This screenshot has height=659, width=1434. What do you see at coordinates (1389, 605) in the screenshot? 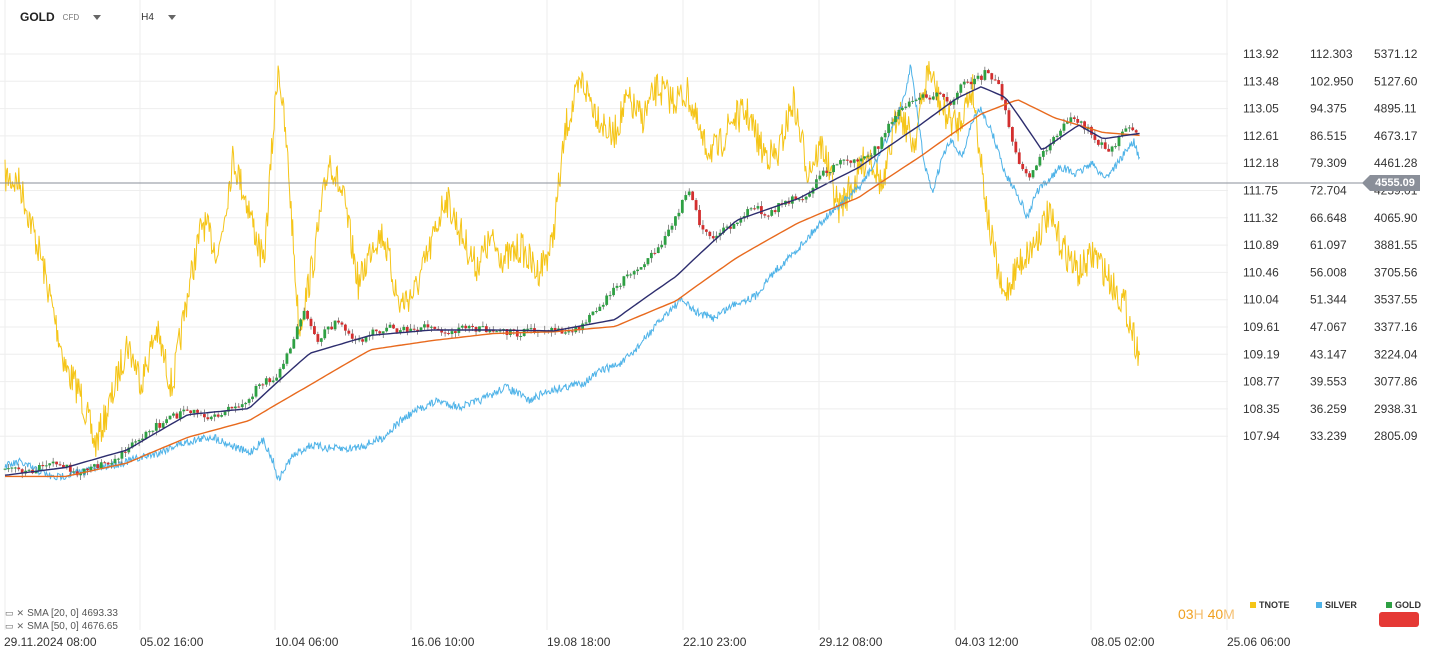
I see `legend-swatch` at bounding box center [1389, 605].